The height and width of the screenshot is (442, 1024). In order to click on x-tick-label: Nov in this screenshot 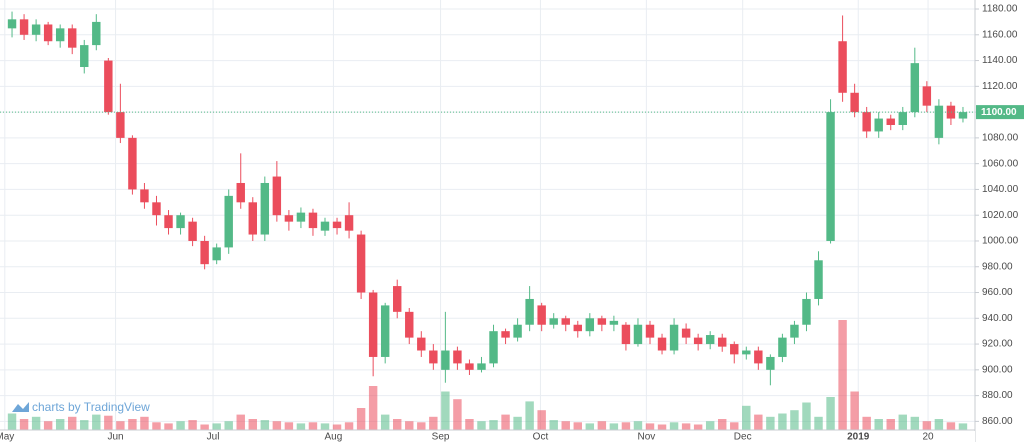, I will do `click(646, 437)`.